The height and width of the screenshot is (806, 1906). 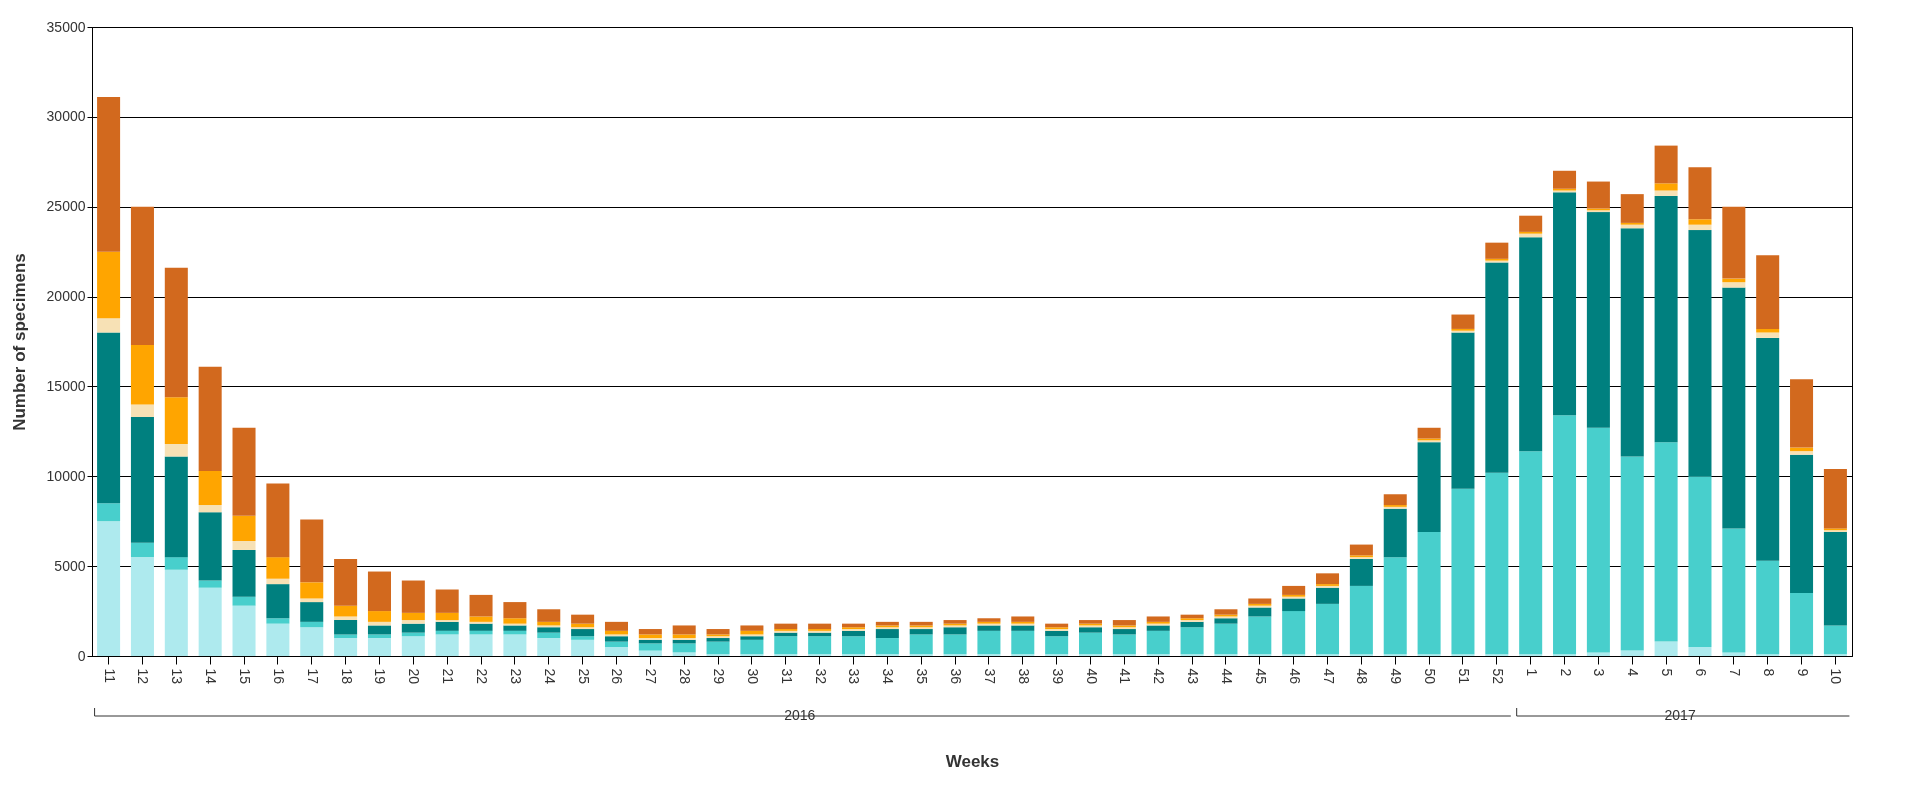 What do you see at coordinates (211, 676) in the screenshot?
I see `x-tick-label: 14` at bounding box center [211, 676].